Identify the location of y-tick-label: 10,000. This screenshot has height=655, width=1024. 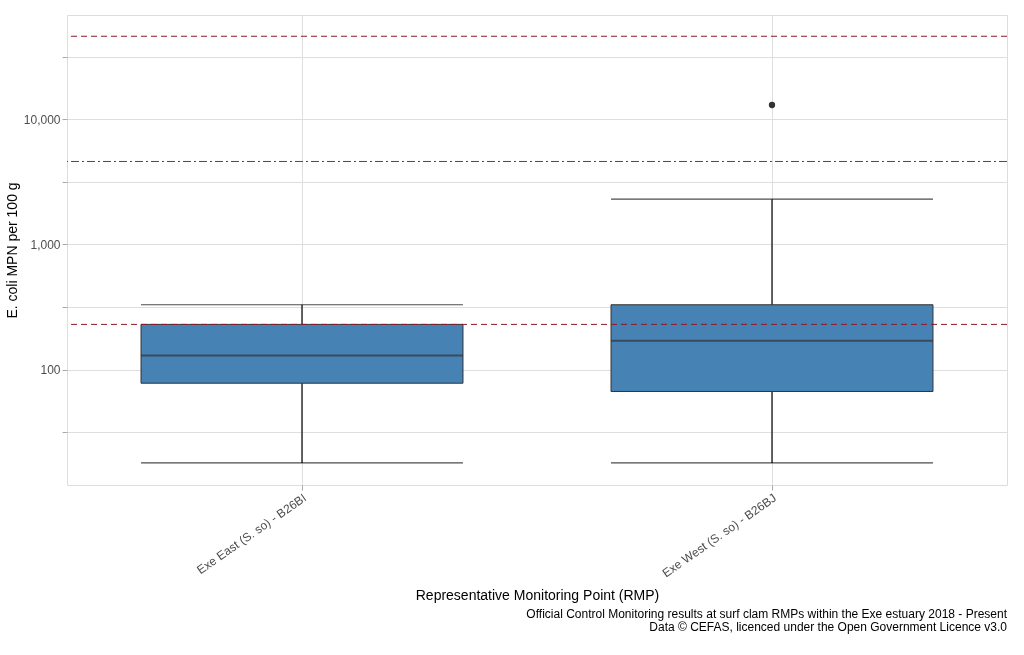
(42, 119).